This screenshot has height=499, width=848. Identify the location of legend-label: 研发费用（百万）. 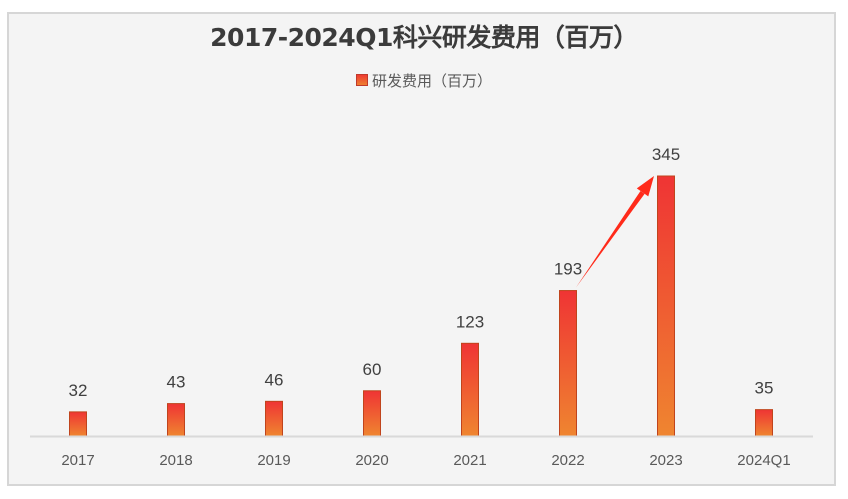
(431, 81).